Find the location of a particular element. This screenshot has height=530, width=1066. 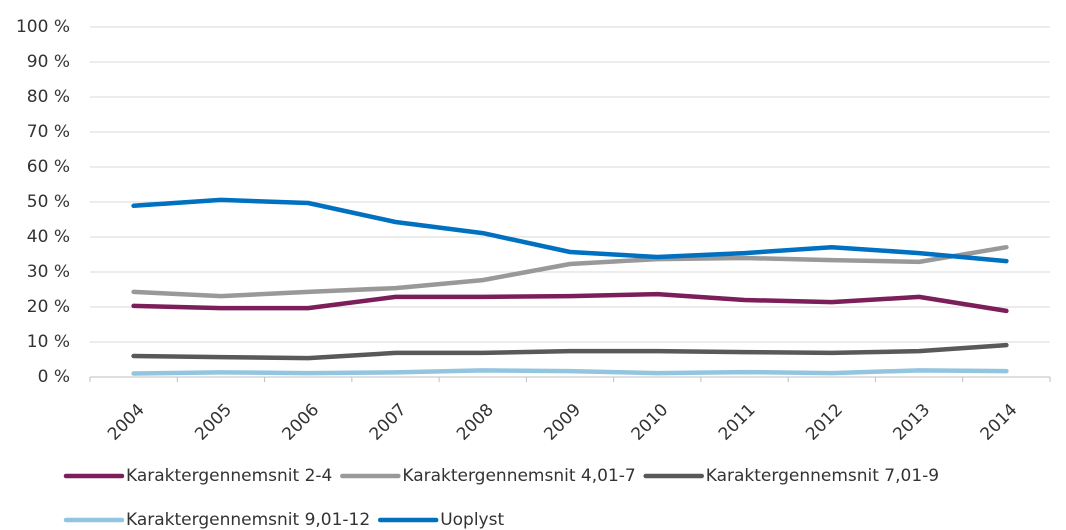

y-tick-label: 40 % is located at coordinates (48, 237).